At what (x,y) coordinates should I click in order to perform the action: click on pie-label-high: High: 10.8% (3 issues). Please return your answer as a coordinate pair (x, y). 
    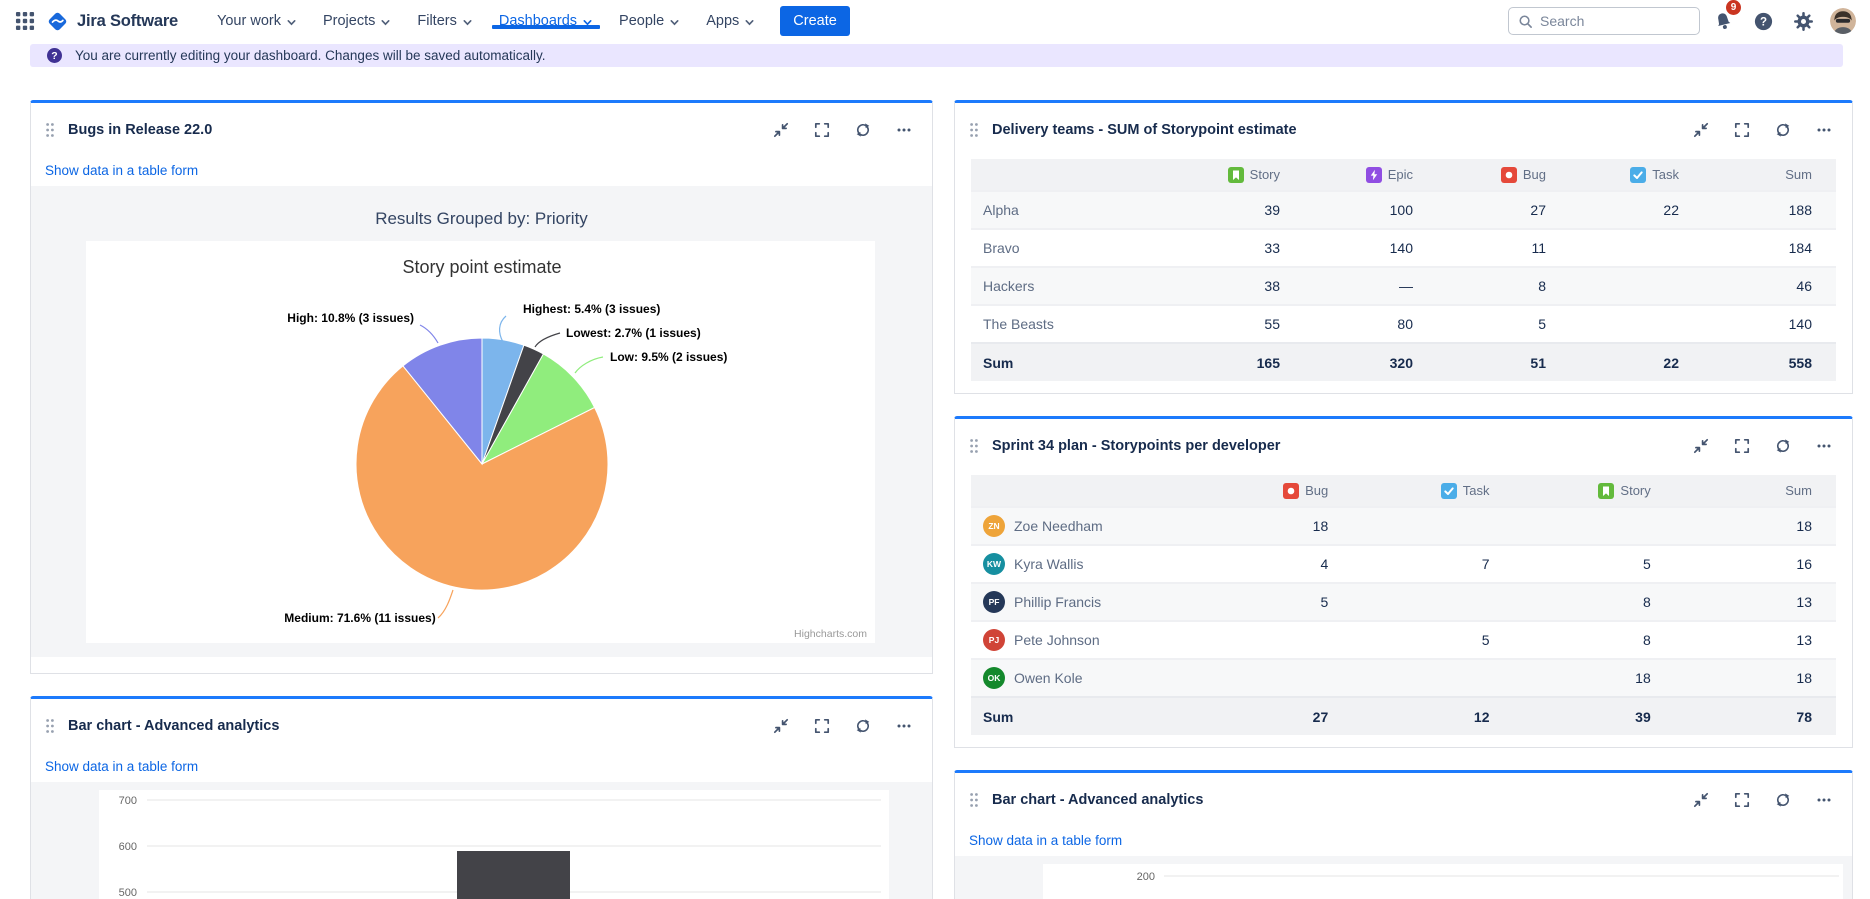
    Looking at the image, I should click on (350, 318).